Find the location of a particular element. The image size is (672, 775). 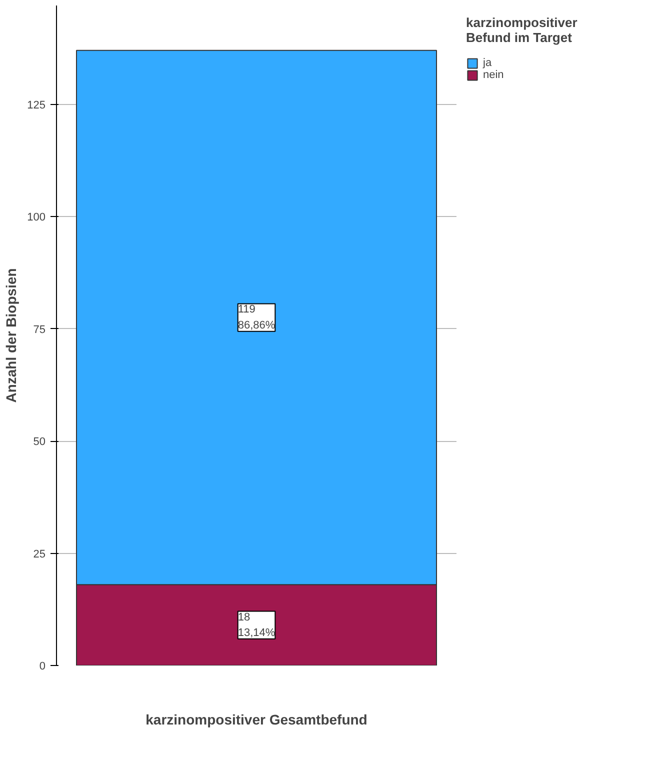

y-axis-title: Anzahl der Biopsien is located at coordinates (11, 335).